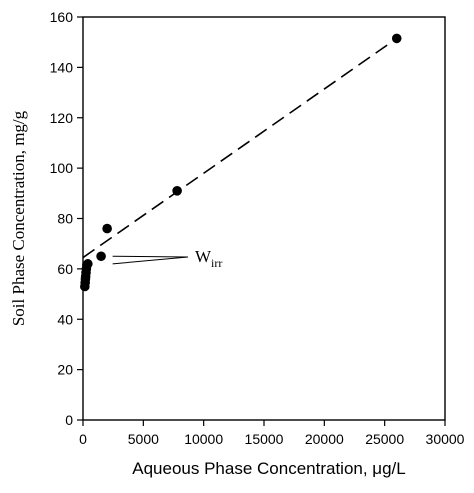 This screenshot has width=474, height=493. What do you see at coordinates (216, 263) in the screenshot?
I see `annotation-label-subscript: irr` at bounding box center [216, 263].